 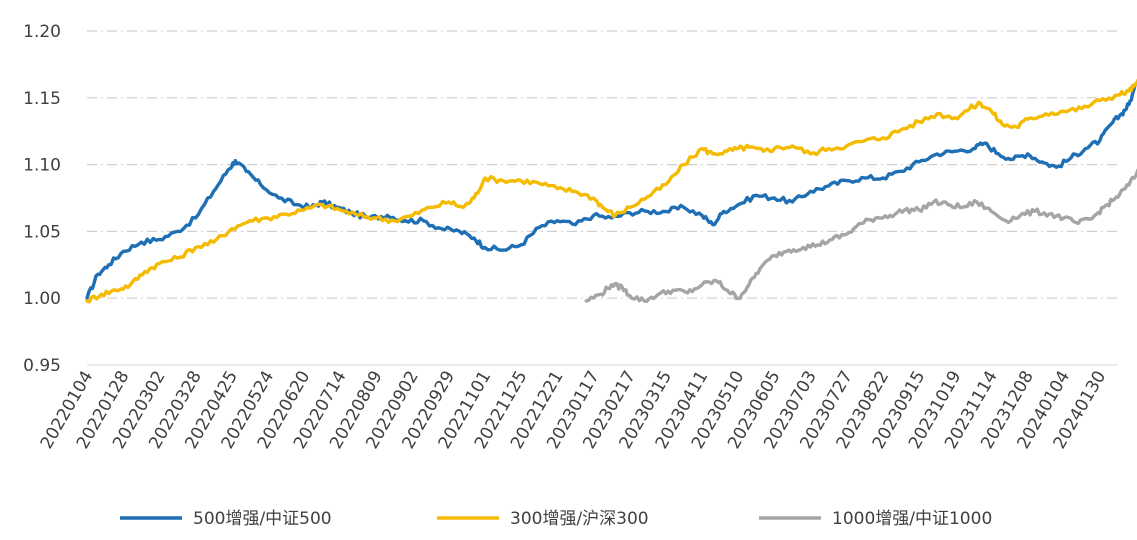 What do you see at coordinates (42, 299) in the screenshot?
I see `y-tick-label: 1.00` at bounding box center [42, 299].